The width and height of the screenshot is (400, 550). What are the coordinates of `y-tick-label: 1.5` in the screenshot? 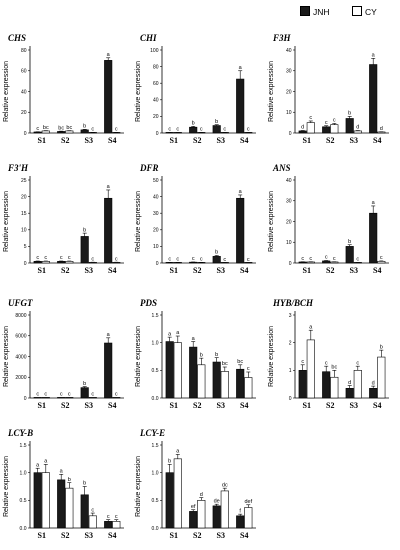 It's located at (155, 316).